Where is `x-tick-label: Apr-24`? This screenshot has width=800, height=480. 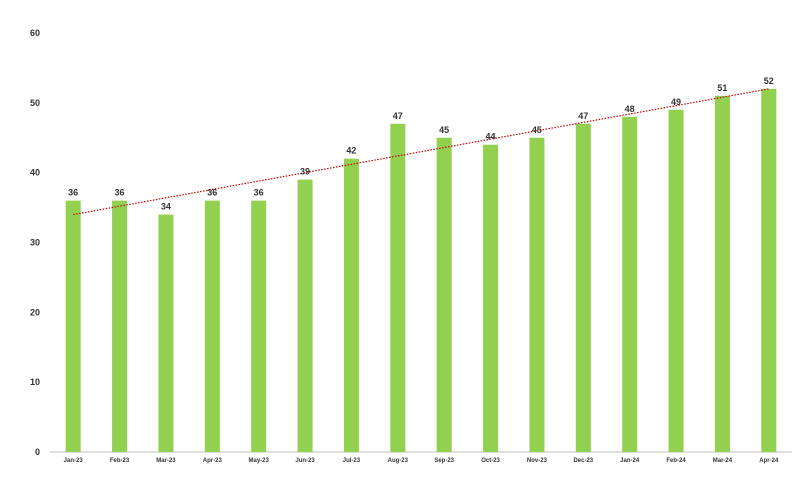 x-tick-label: Apr-24 is located at coordinates (769, 461).